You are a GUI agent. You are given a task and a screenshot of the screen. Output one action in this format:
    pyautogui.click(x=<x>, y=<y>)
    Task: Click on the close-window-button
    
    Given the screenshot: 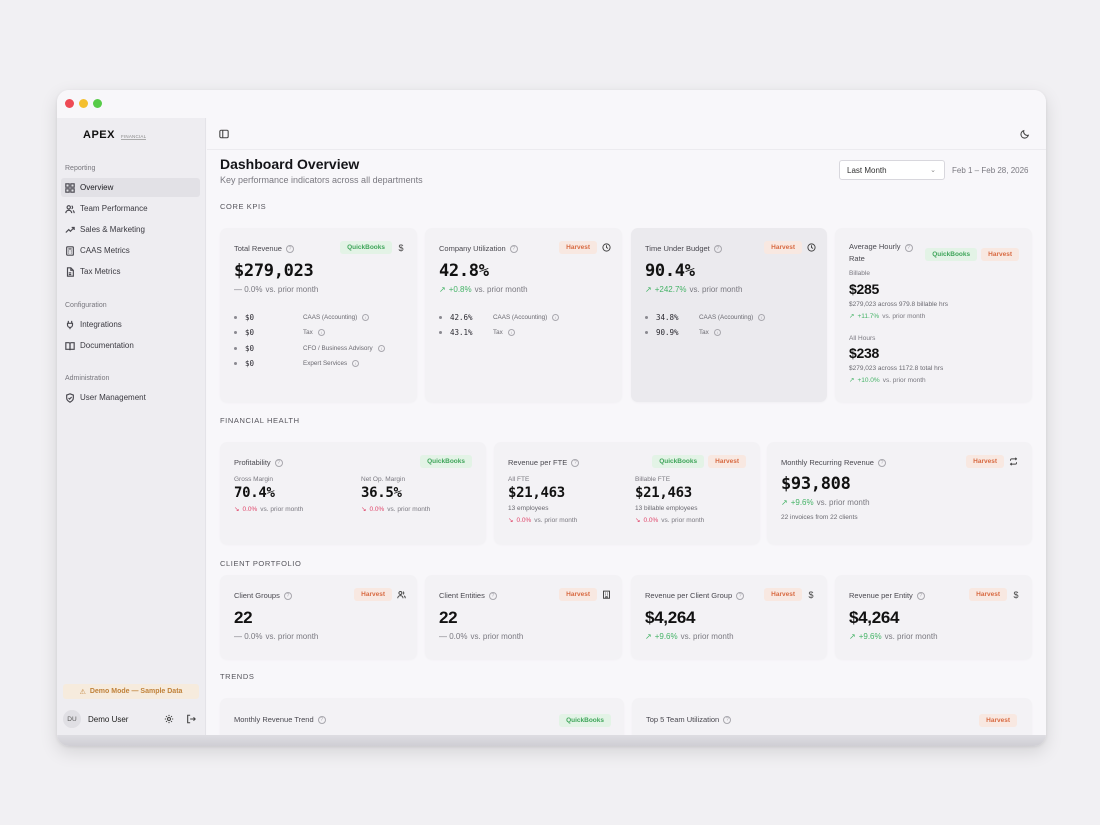 What is the action you would take?
    pyautogui.click(x=69, y=103)
    